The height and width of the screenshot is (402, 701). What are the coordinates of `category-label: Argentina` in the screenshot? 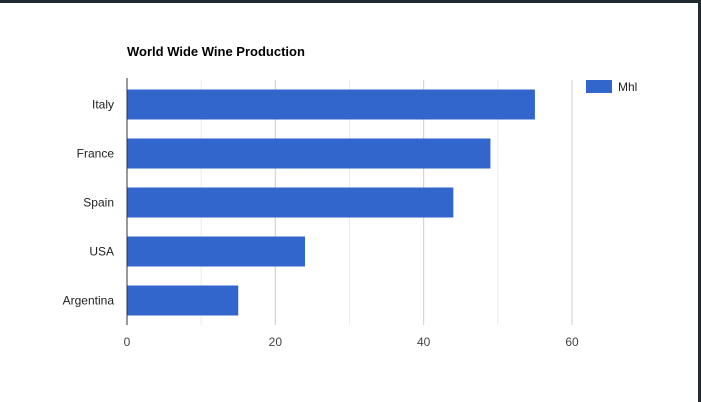 It's located at (89, 301).